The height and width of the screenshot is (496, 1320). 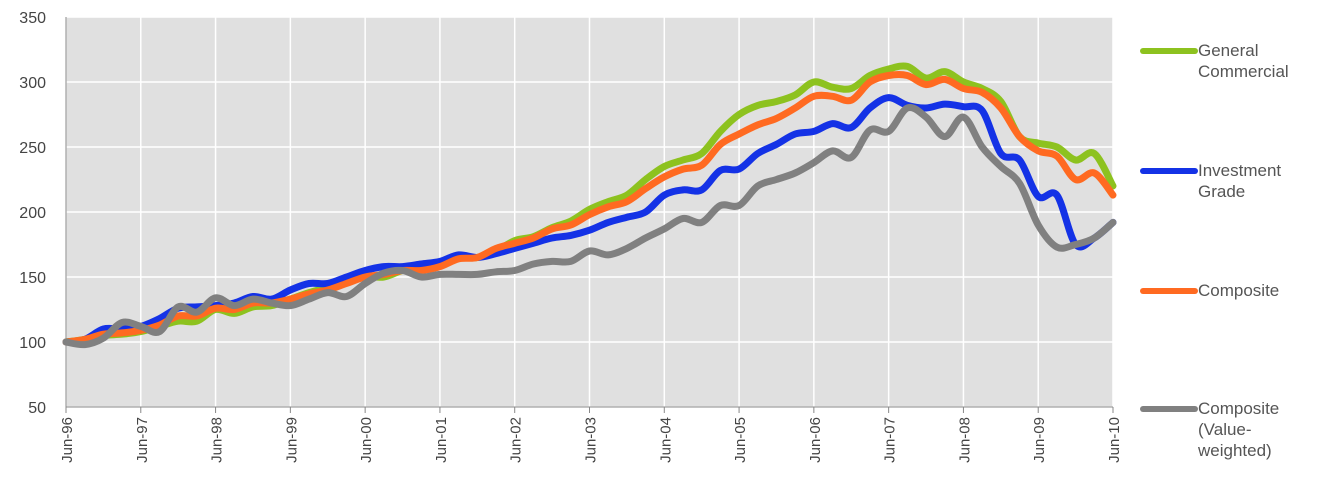 What do you see at coordinates (665, 440) in the screenshot?
I see `x-tick-label: Jun-04` at bounding box center [665, 440].